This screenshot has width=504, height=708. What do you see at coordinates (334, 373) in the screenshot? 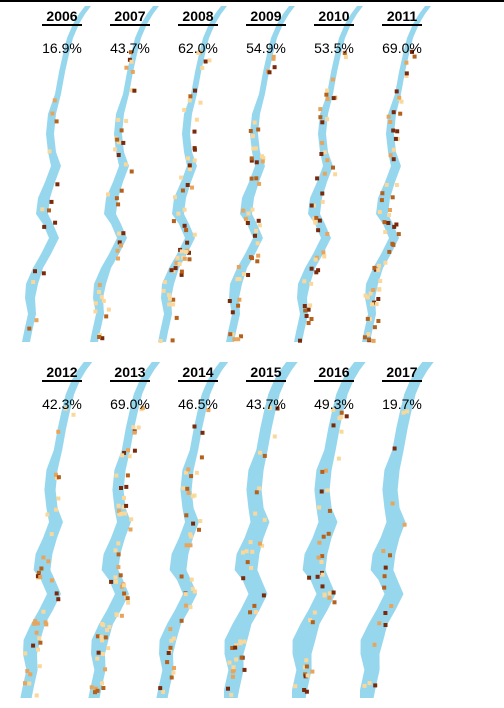
I see `year-label: 2016` at bounding box center [334, 373].